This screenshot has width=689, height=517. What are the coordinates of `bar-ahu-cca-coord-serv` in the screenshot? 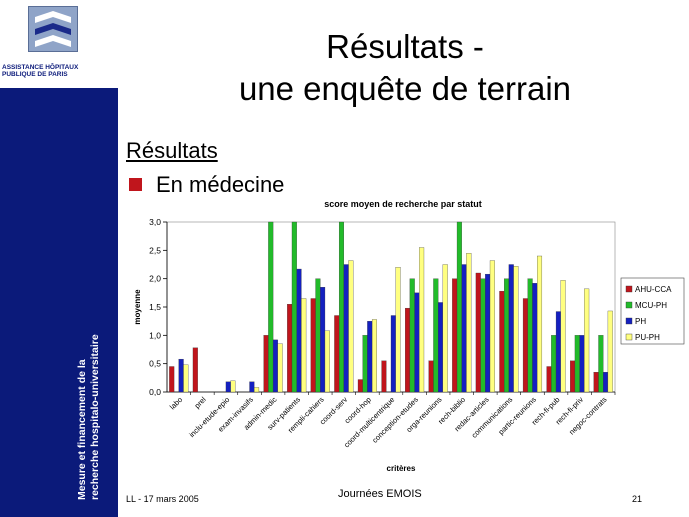 It's located at (337, 354).